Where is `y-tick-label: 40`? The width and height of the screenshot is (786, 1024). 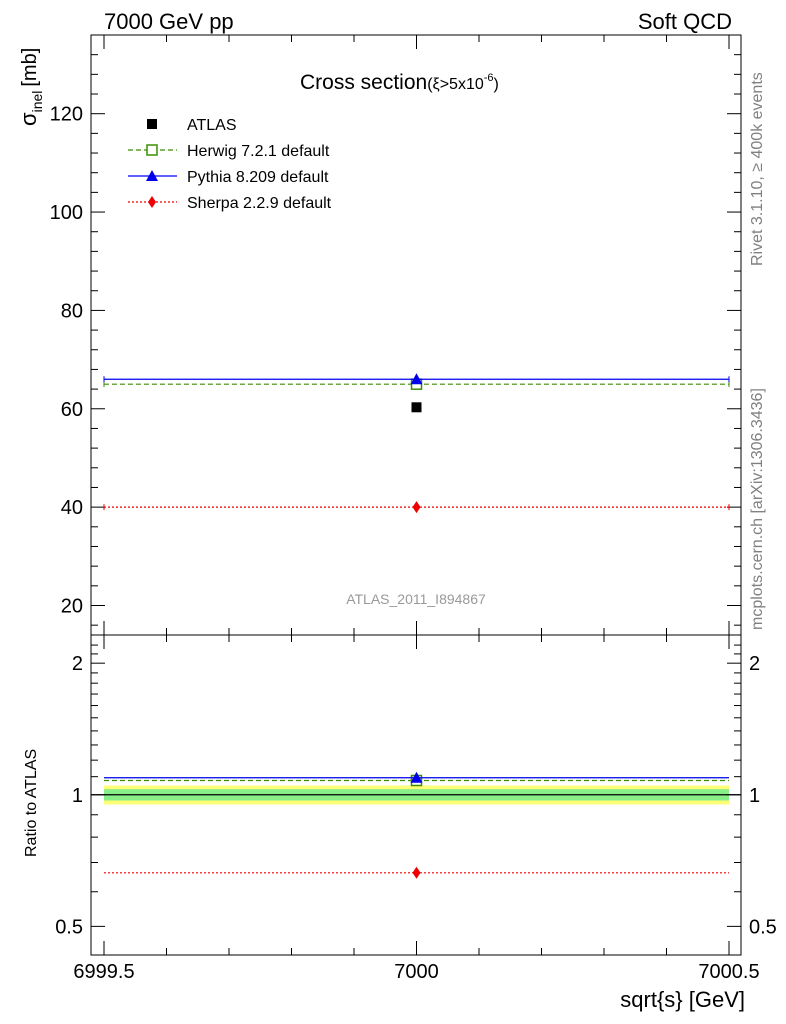
y-tick-label: 40 is located at coordinates (72, 508).